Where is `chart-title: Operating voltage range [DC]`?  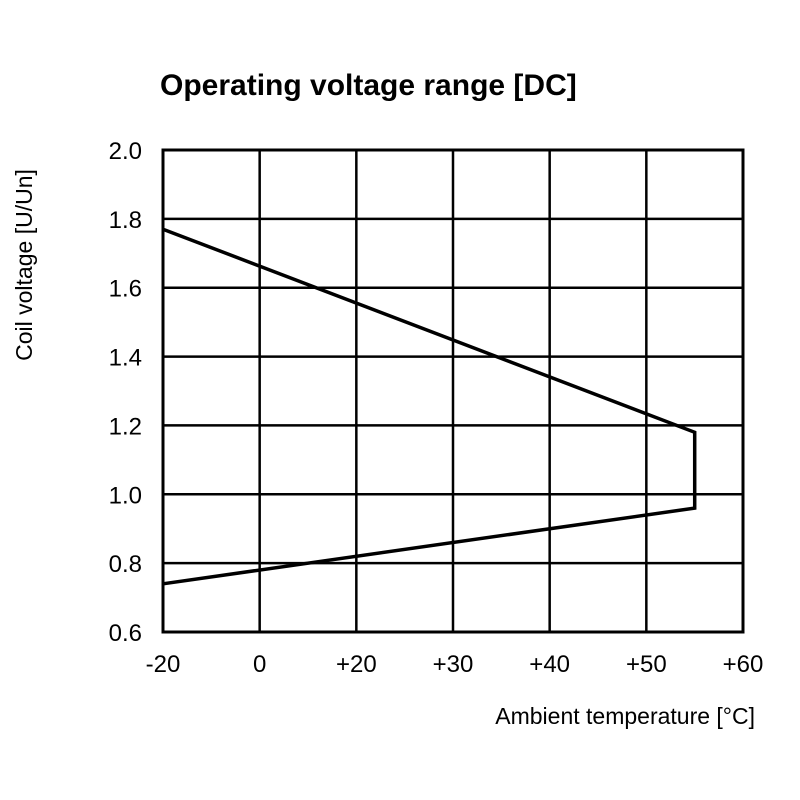
chart-title: Operating voltage range [DC] is located at coordinates (368, 85).